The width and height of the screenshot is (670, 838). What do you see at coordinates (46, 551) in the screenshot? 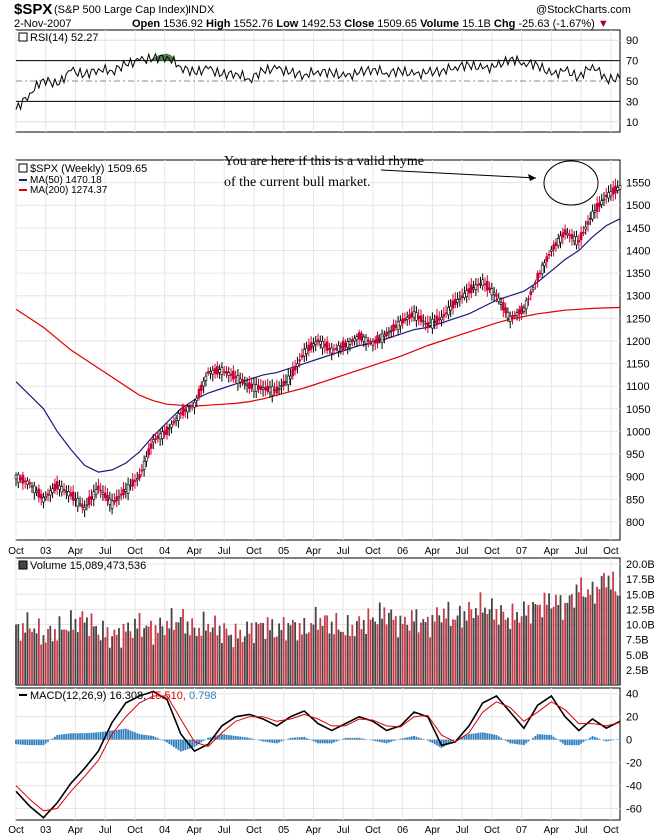
I see `x-tick-label-price: 03` at bounding box center [46, 551].